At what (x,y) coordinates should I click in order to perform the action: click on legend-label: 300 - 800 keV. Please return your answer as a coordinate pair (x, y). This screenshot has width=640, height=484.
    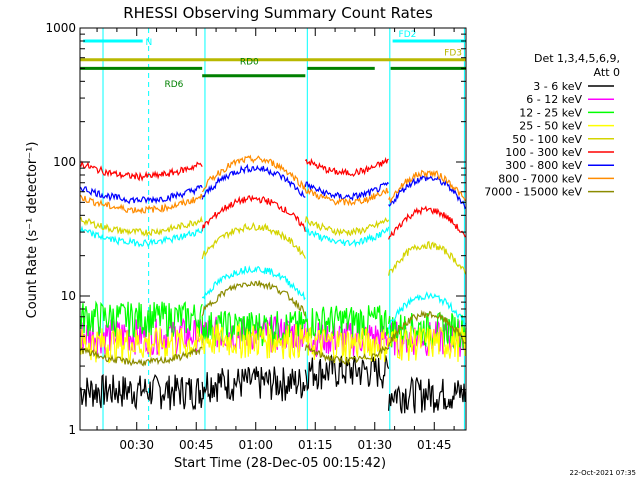
    Looking at the image, I should click on (543, 165).